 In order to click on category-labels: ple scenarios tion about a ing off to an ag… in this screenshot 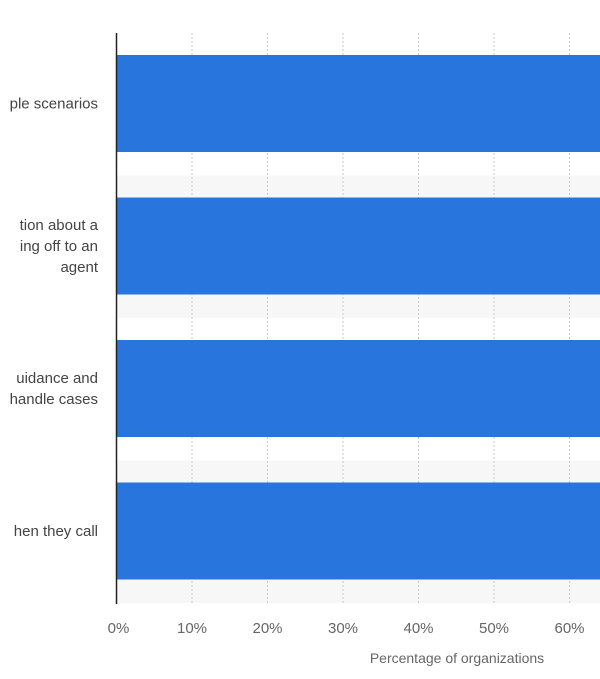, I will do `click(54, 318)`.